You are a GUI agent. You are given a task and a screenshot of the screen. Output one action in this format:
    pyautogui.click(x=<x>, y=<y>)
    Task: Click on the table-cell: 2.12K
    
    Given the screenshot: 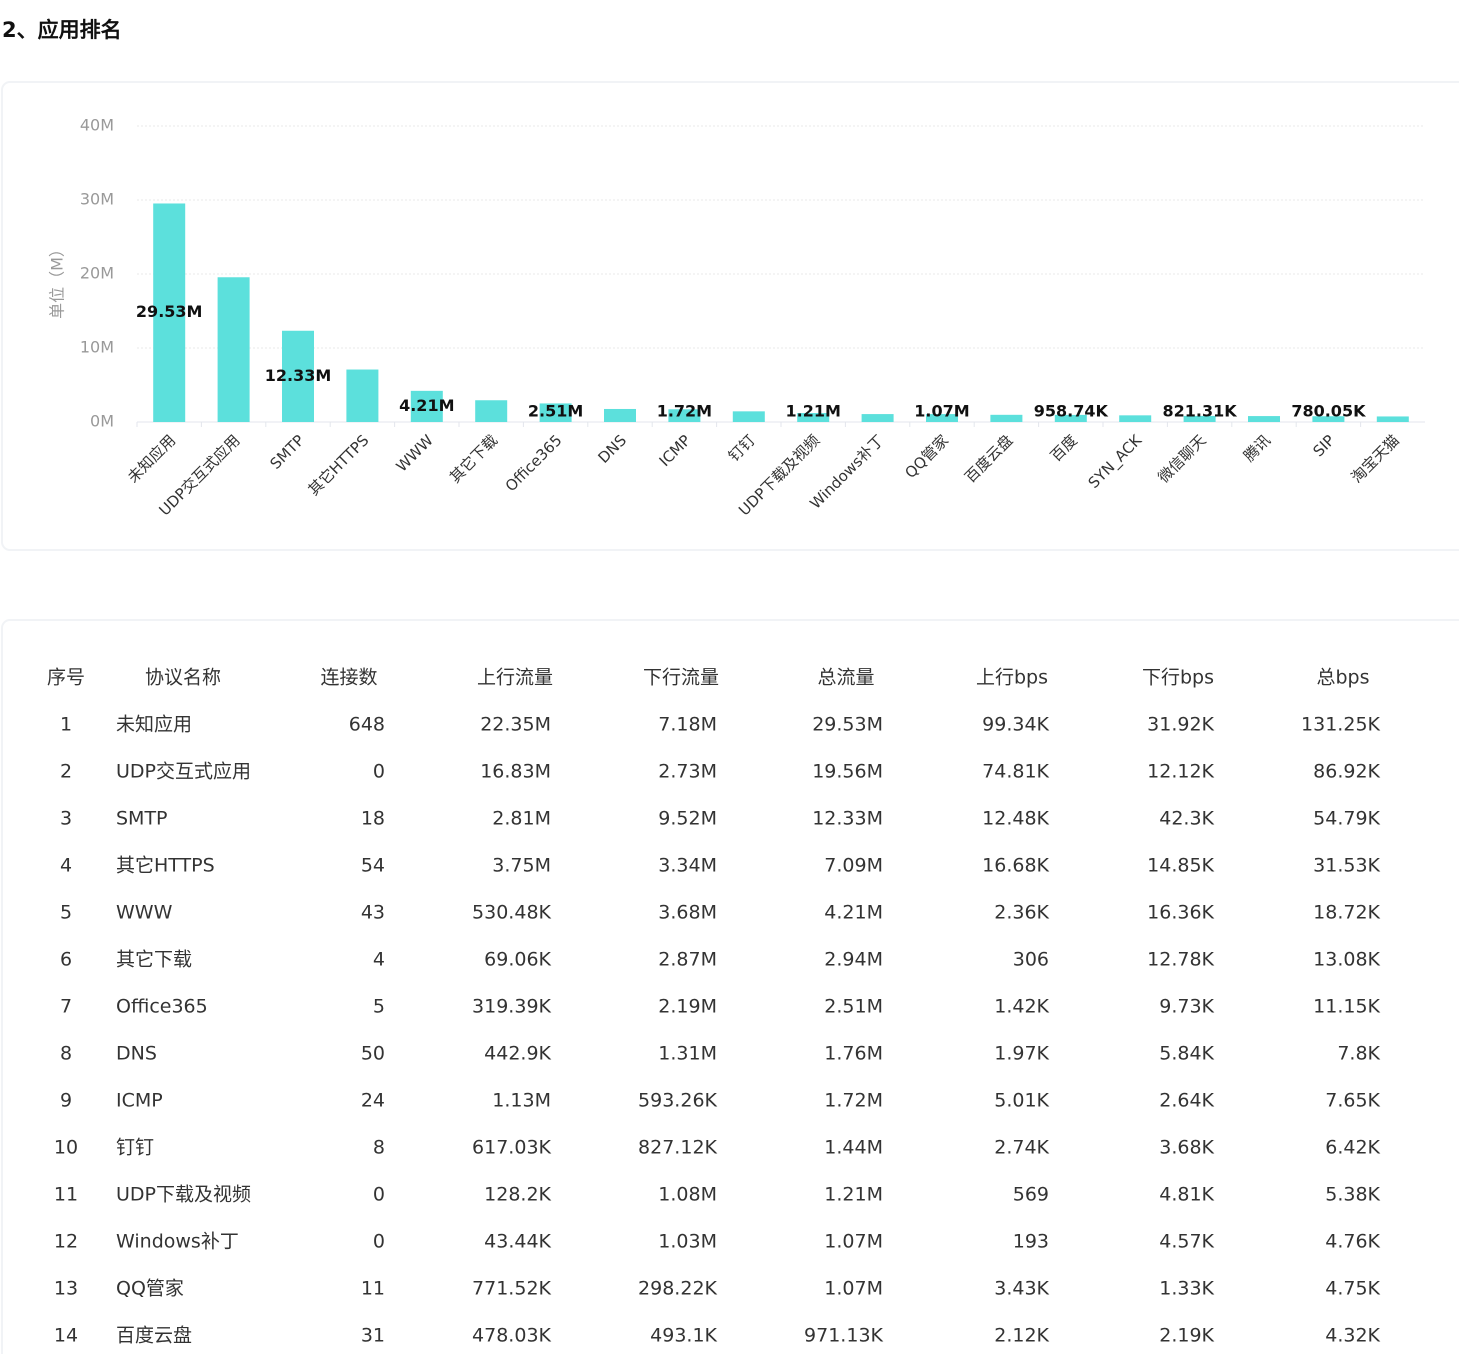 What is the action you would take?
    pyautogui.click(x=1021, y=1336)
    